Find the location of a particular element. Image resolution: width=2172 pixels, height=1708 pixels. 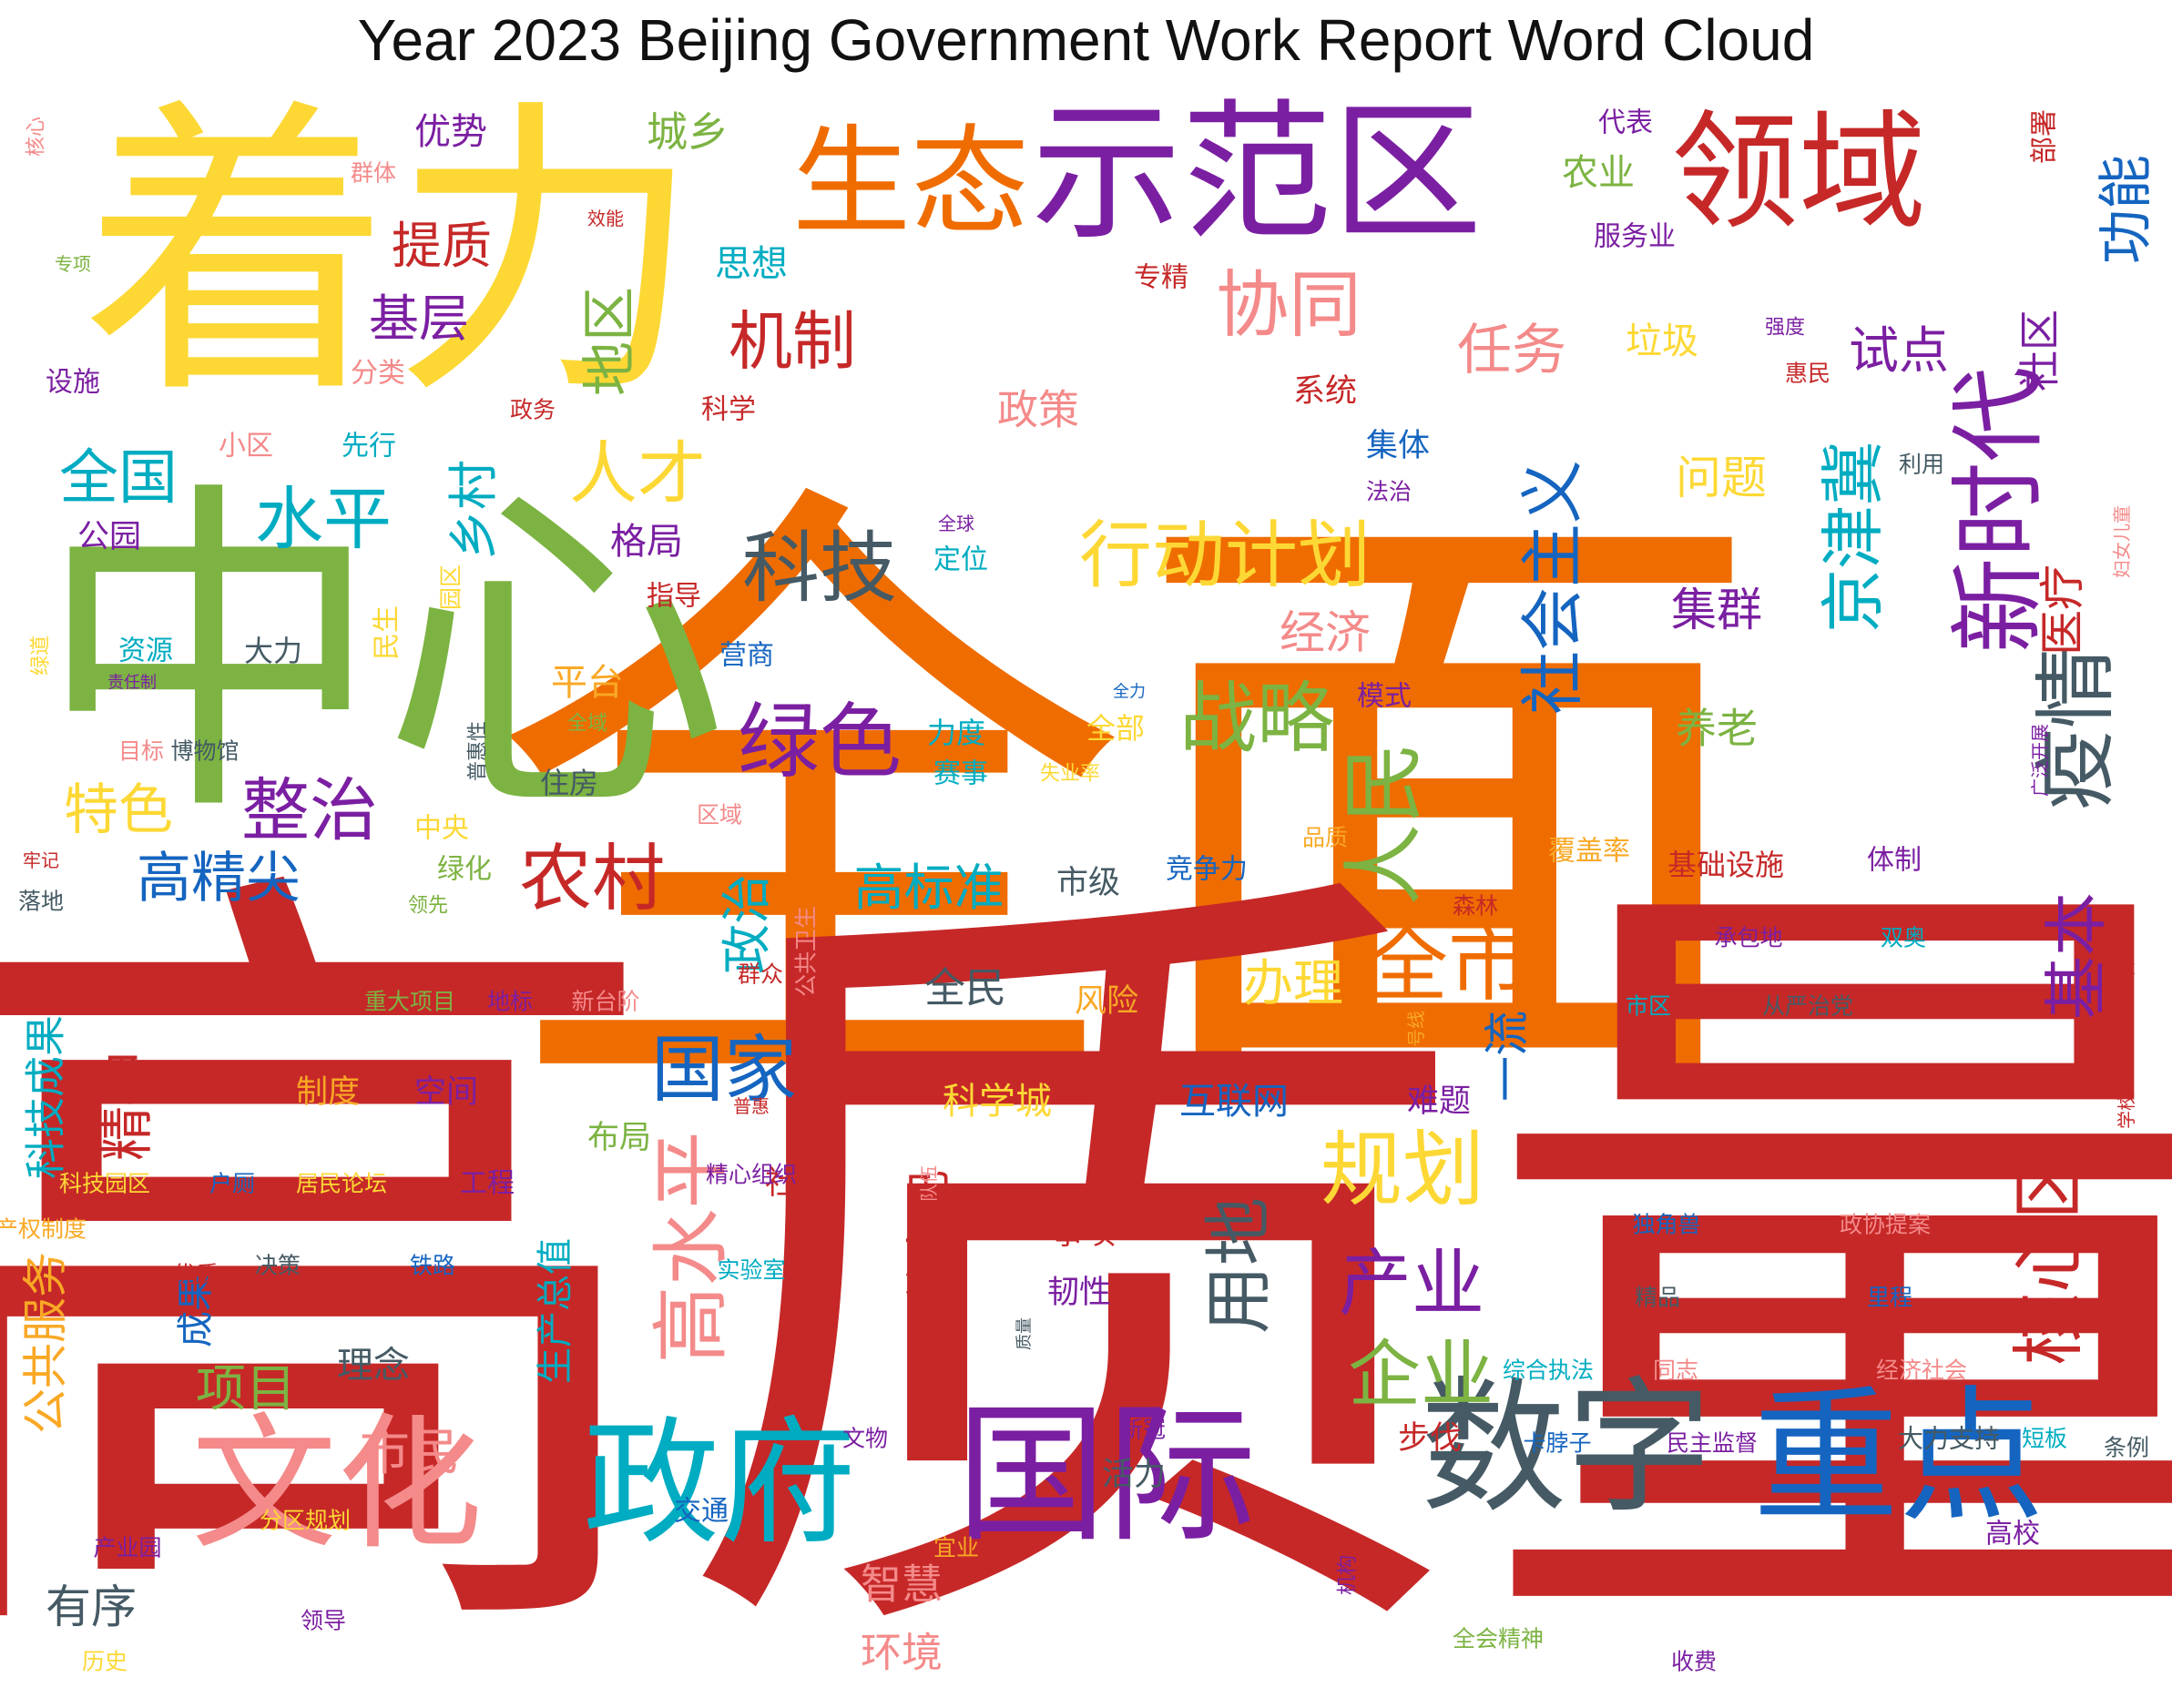

word-cloud-term: 绿道 is located at coordinates (42, 655).